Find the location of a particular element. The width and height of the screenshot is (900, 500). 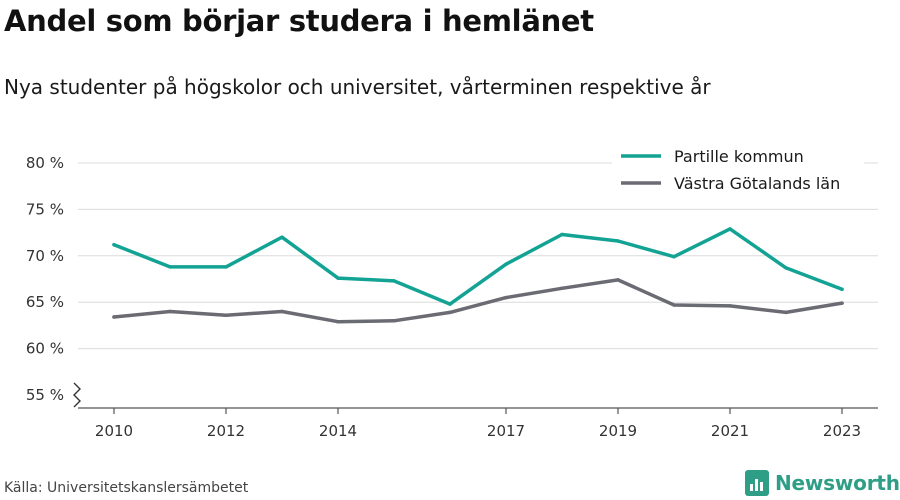

newsworthy-logo-icon is located at coordinates (757, 483).